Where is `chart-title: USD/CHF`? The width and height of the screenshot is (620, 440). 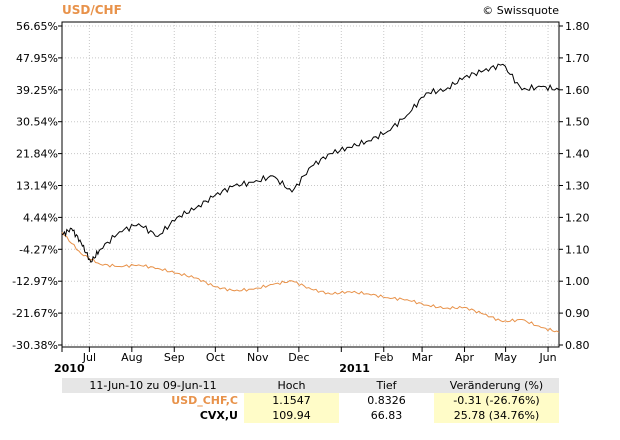
chart-title: USD/CHF is located at coordinates (92, 10).